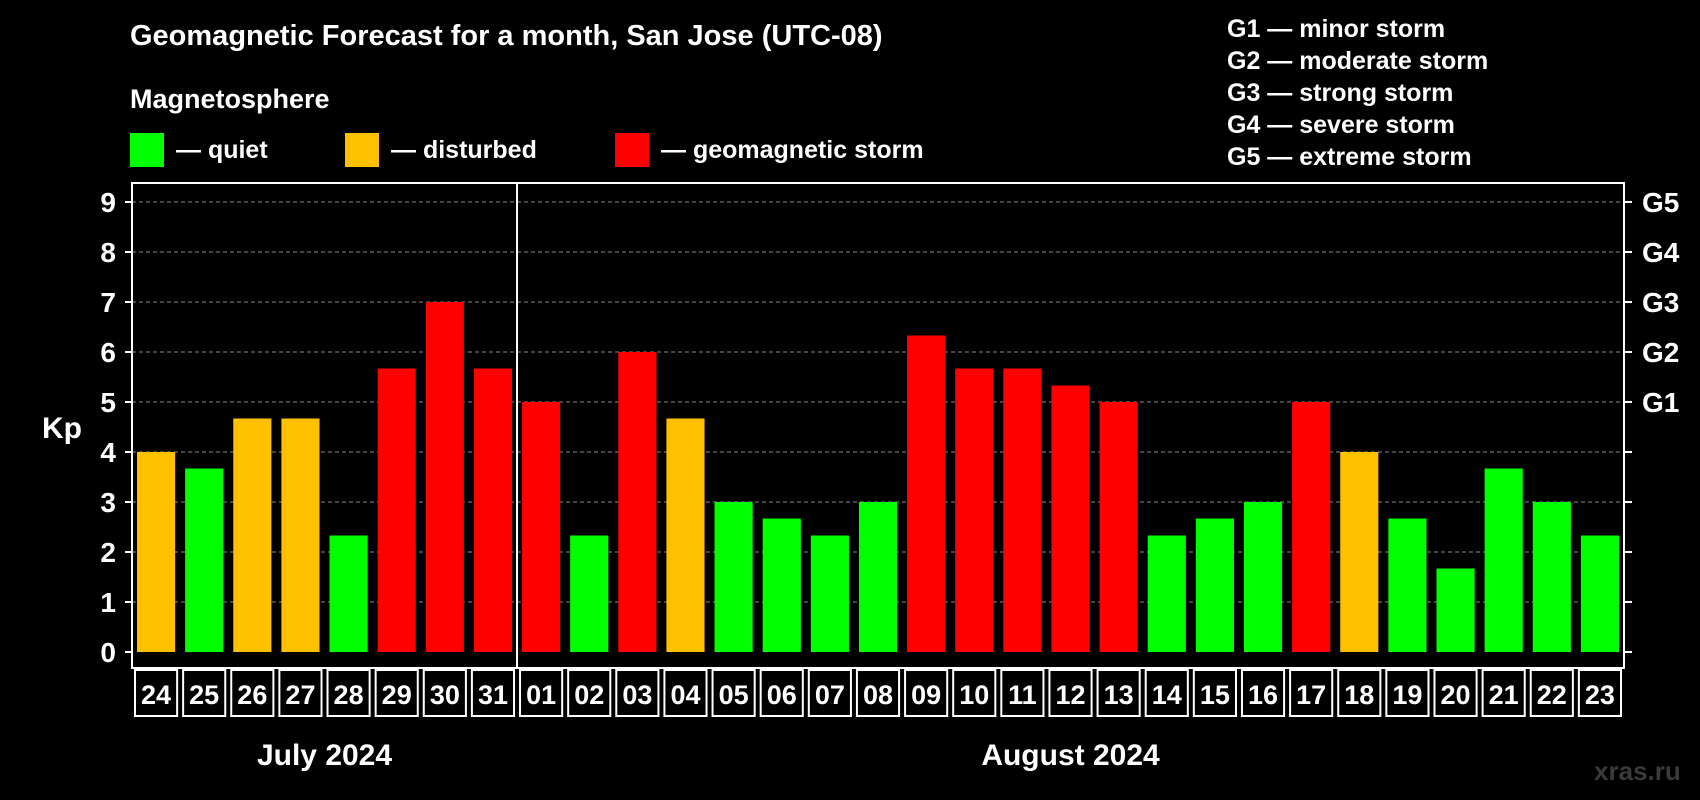  I want to click on date-label-22: 22, so click(1552, 695).